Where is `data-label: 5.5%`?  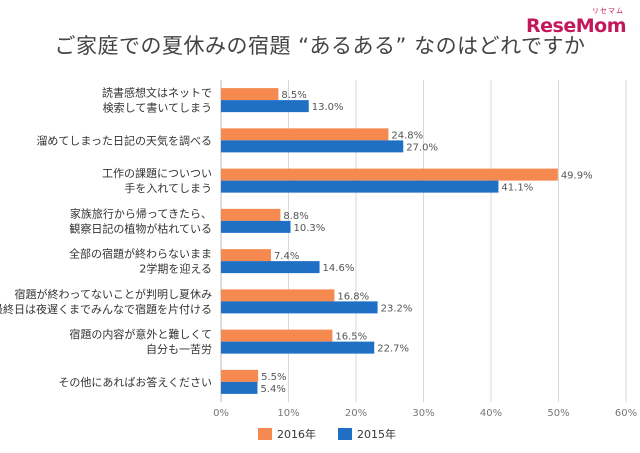
data-label: 5.5% is located at coordinates (273, 377).